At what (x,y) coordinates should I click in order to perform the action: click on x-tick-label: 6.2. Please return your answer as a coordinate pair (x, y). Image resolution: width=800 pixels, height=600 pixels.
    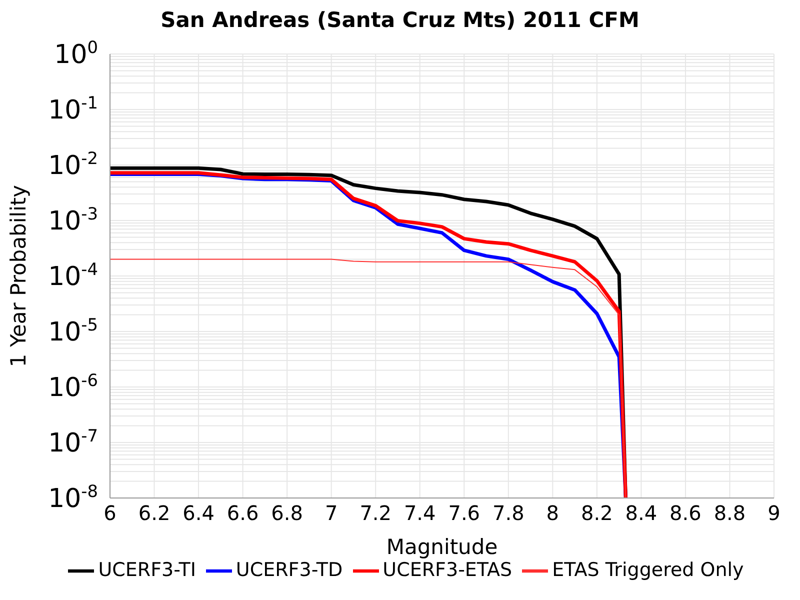
    Looking at the image, I should click on (154, 513).